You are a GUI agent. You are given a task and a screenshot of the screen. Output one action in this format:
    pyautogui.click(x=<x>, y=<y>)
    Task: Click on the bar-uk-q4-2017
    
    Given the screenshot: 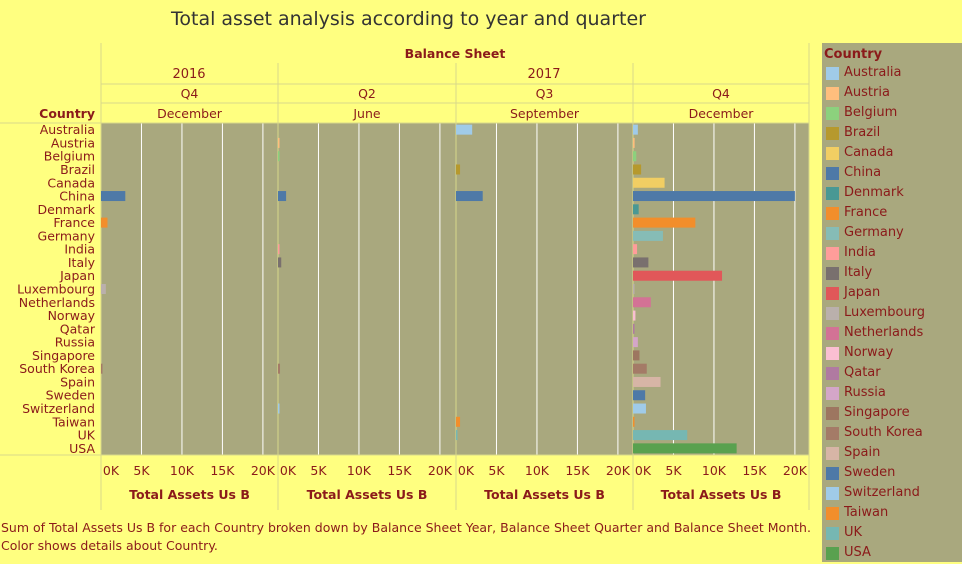 What is the action you would take?
    pyautogui.click(x=660, y=435)
    